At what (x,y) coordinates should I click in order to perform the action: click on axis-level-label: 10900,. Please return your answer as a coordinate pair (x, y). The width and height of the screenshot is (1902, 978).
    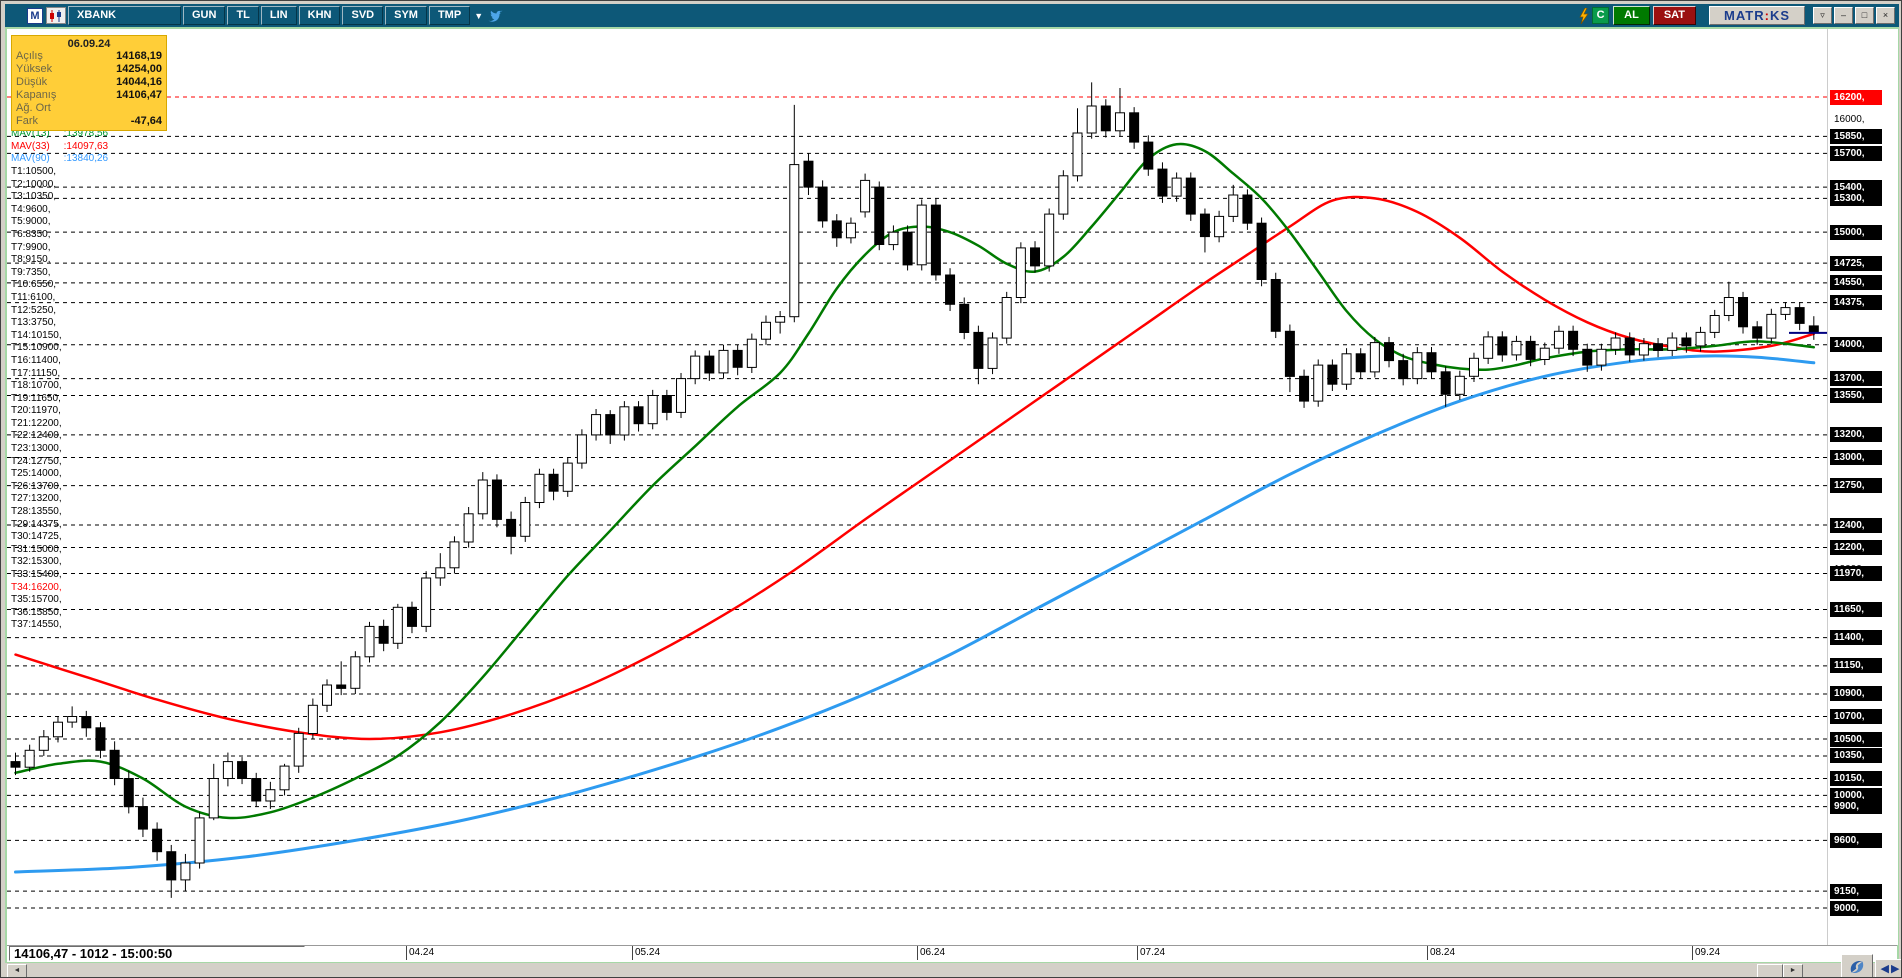
    Looking at the image, I should click on (1856, 694).